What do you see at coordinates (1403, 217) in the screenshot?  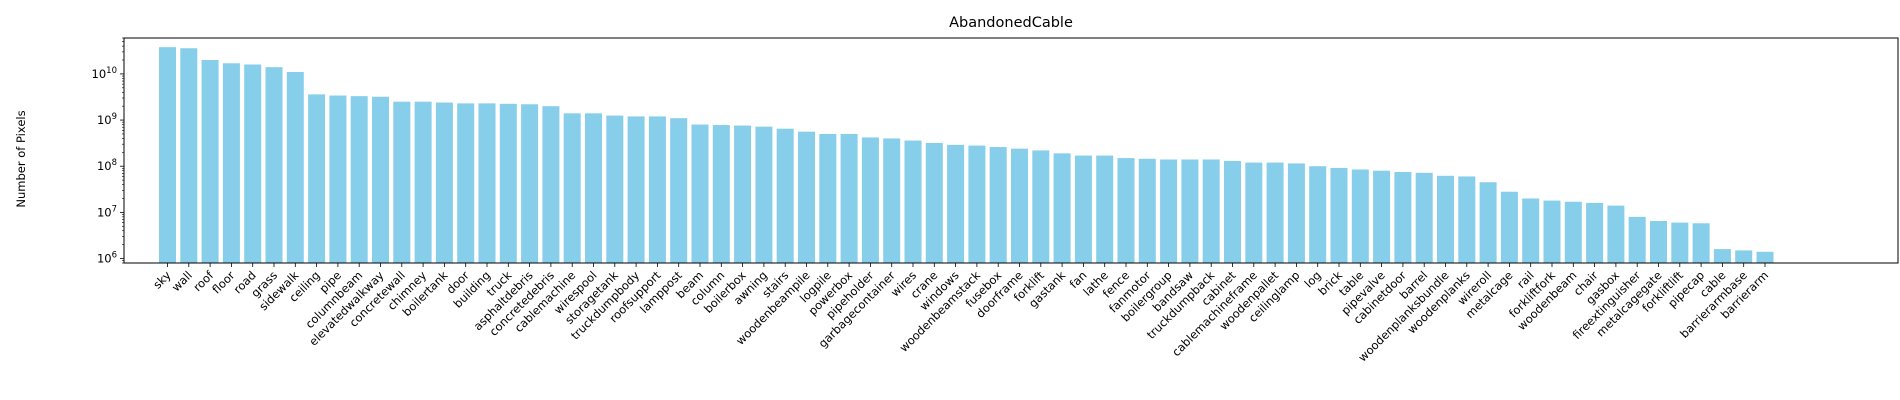 I see `bar-cabinetdoor` at bounding box center [1403, 217].